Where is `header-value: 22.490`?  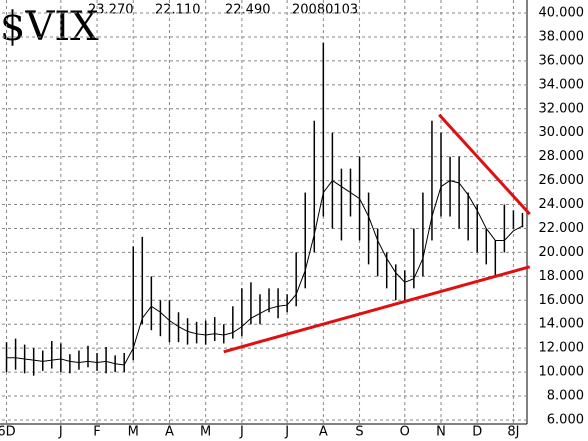
header-value: 22.490 is located at coordinates (248, 10).